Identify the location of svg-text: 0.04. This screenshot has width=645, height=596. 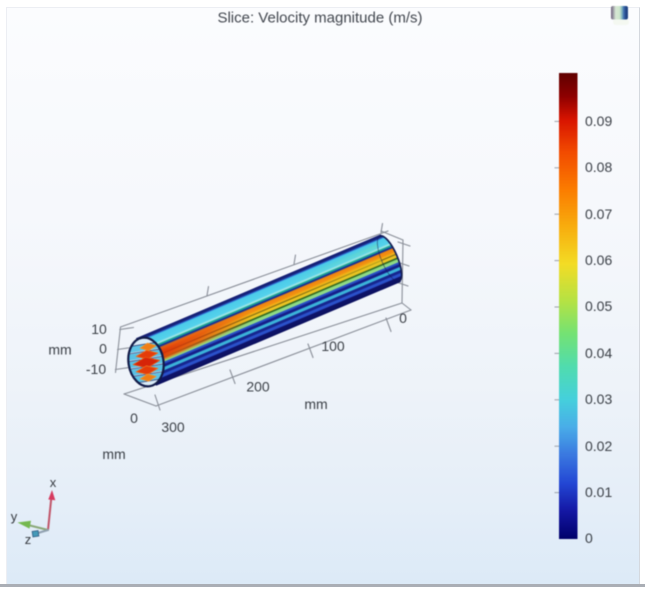
(598, 353).